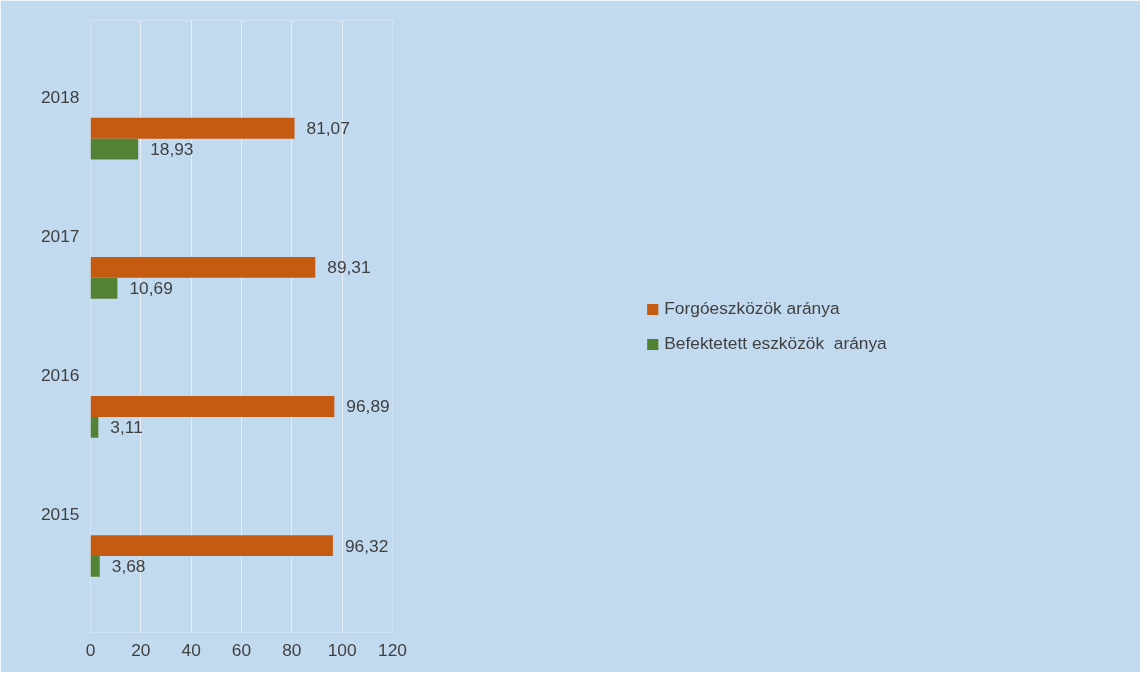  Describe the element at coordinates (126, 427) in the screenshot. I see `data-label: 3,11` at that location.